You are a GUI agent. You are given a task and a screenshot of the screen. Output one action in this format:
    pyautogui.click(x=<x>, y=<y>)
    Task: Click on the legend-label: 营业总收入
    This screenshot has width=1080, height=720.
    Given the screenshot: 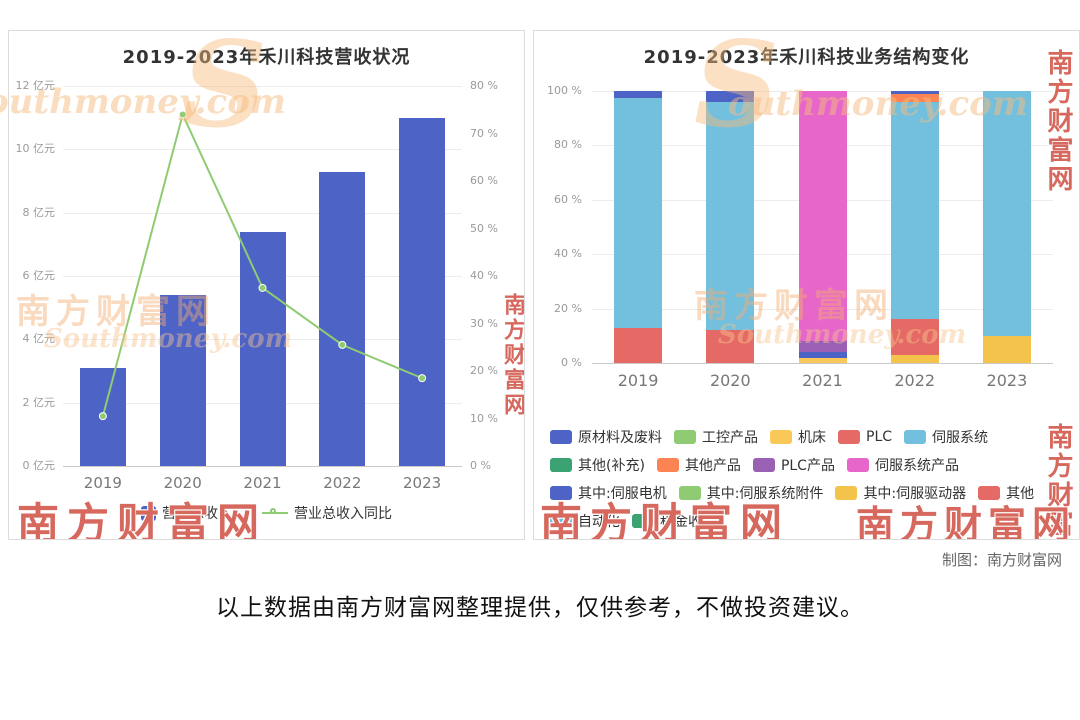 What is the action you would take?
    pyautogui.click(x=197, y=514)
    